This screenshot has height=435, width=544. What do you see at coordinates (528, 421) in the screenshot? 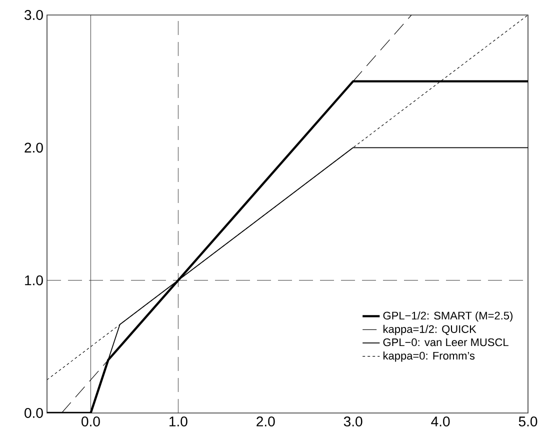
I see `x-tick-label: 5.0` at bounding box center [528, 421].